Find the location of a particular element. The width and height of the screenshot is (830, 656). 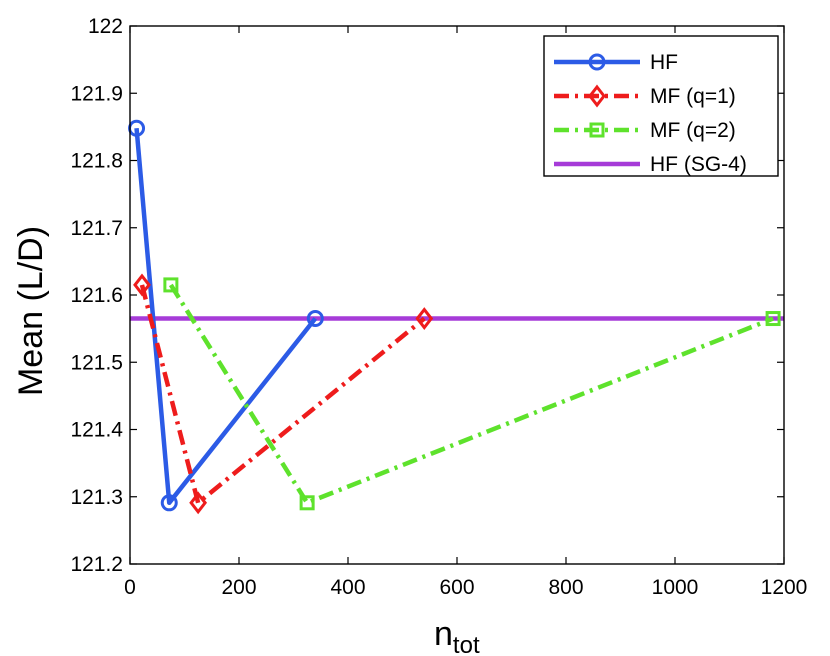

legend-label: HF is located at coordinates (664, 62).